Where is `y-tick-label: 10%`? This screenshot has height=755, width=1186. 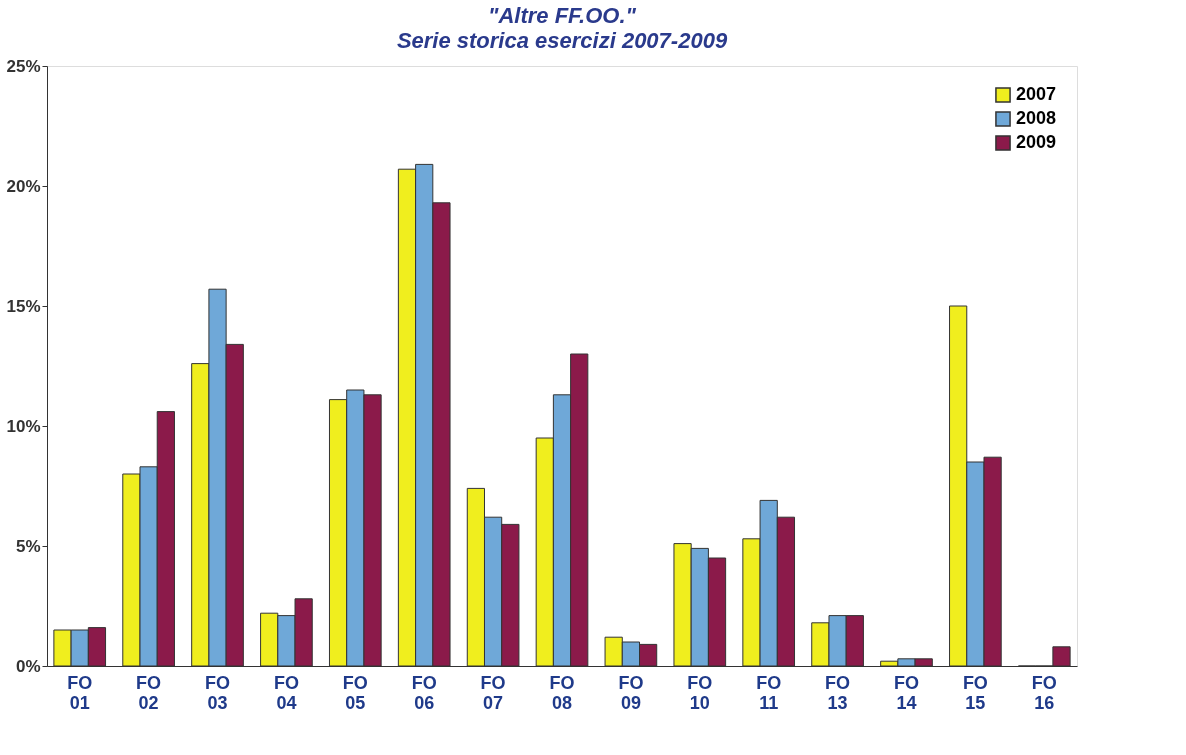
y-tick-label: 10% is located at coordinates (23, 426).